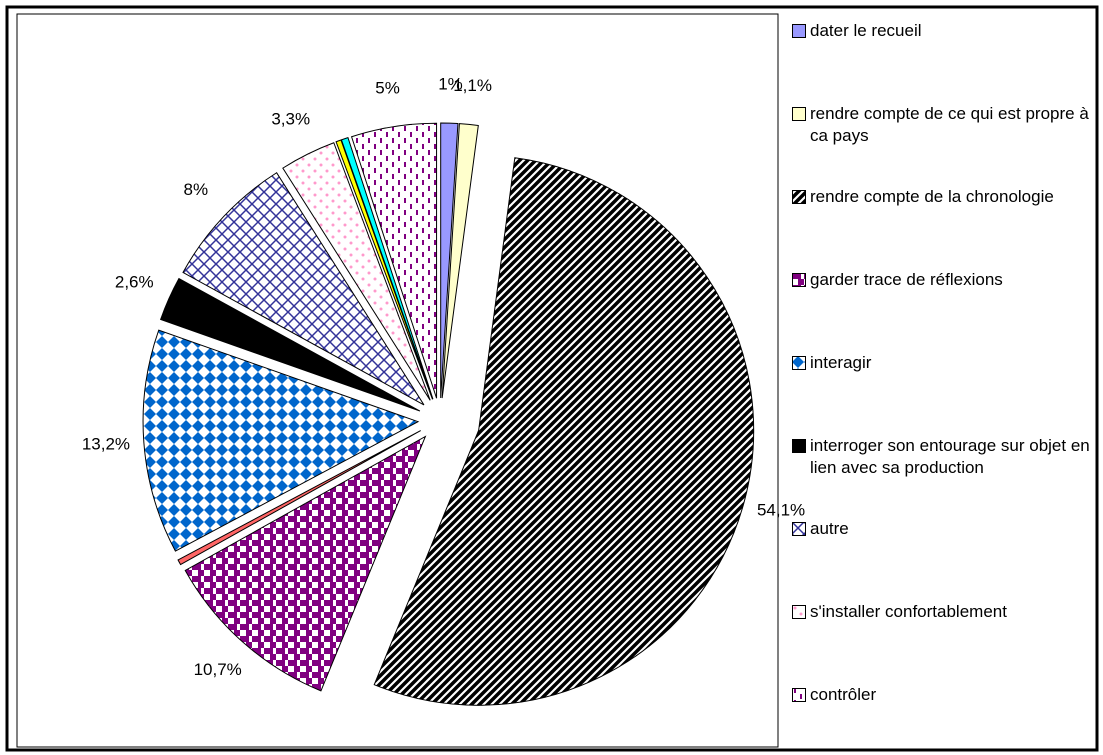  What do you see at coordinates (196, 189) in the screenshot?
I see `data-label: 8%` at bounding box center [196, 189].